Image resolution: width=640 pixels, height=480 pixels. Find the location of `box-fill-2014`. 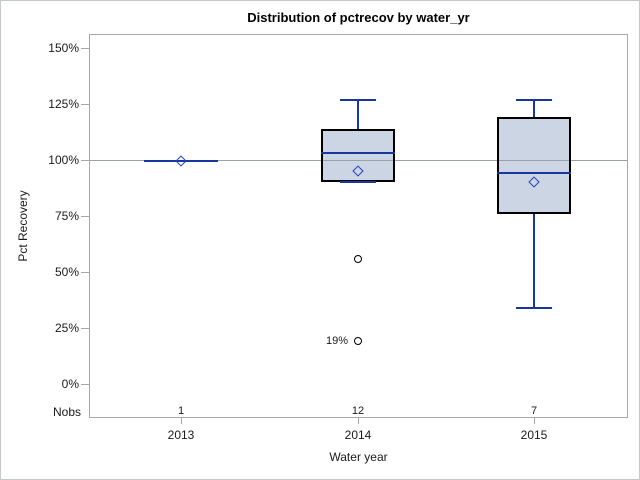

box-fill-2014 is located at coordinates (358, 155).